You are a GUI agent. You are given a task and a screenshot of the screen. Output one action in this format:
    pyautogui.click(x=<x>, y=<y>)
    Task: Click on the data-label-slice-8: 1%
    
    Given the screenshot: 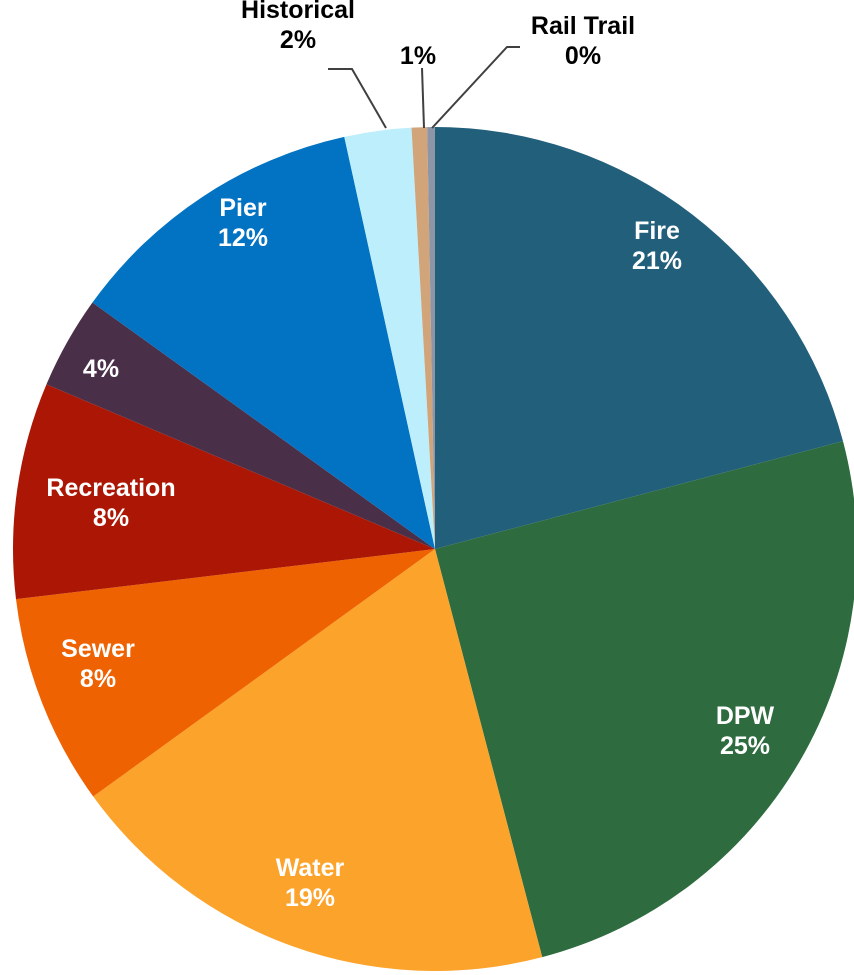 What is the action you would take?
    pyautogui.click(x=418, y=56)
    